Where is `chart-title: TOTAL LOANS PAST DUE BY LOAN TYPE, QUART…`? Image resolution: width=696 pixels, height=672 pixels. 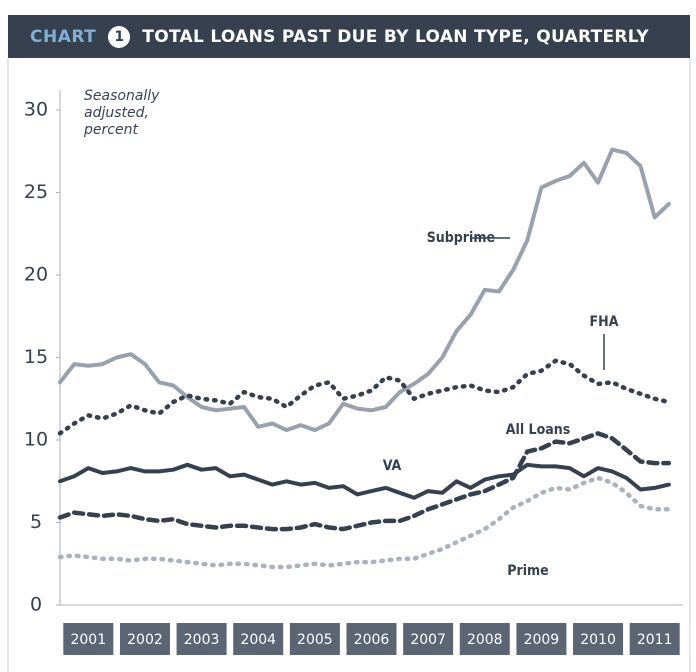 chart-title: TOTAL LOANS PAST DUE BY LOAN TYPE, QUART… is located at coordinates (395, 36).